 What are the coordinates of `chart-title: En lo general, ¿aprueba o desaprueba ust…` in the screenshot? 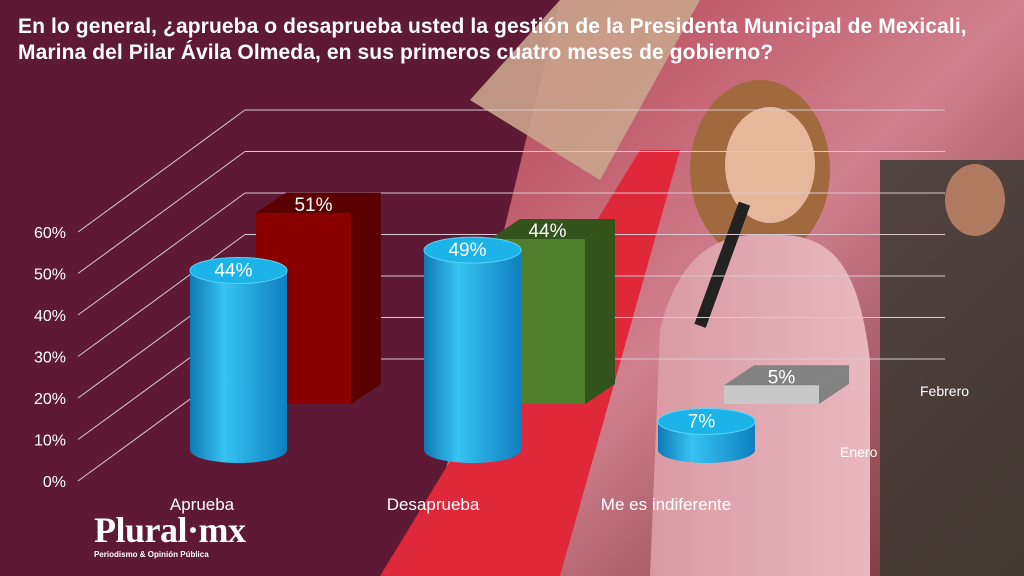 It's located at (492, 39).